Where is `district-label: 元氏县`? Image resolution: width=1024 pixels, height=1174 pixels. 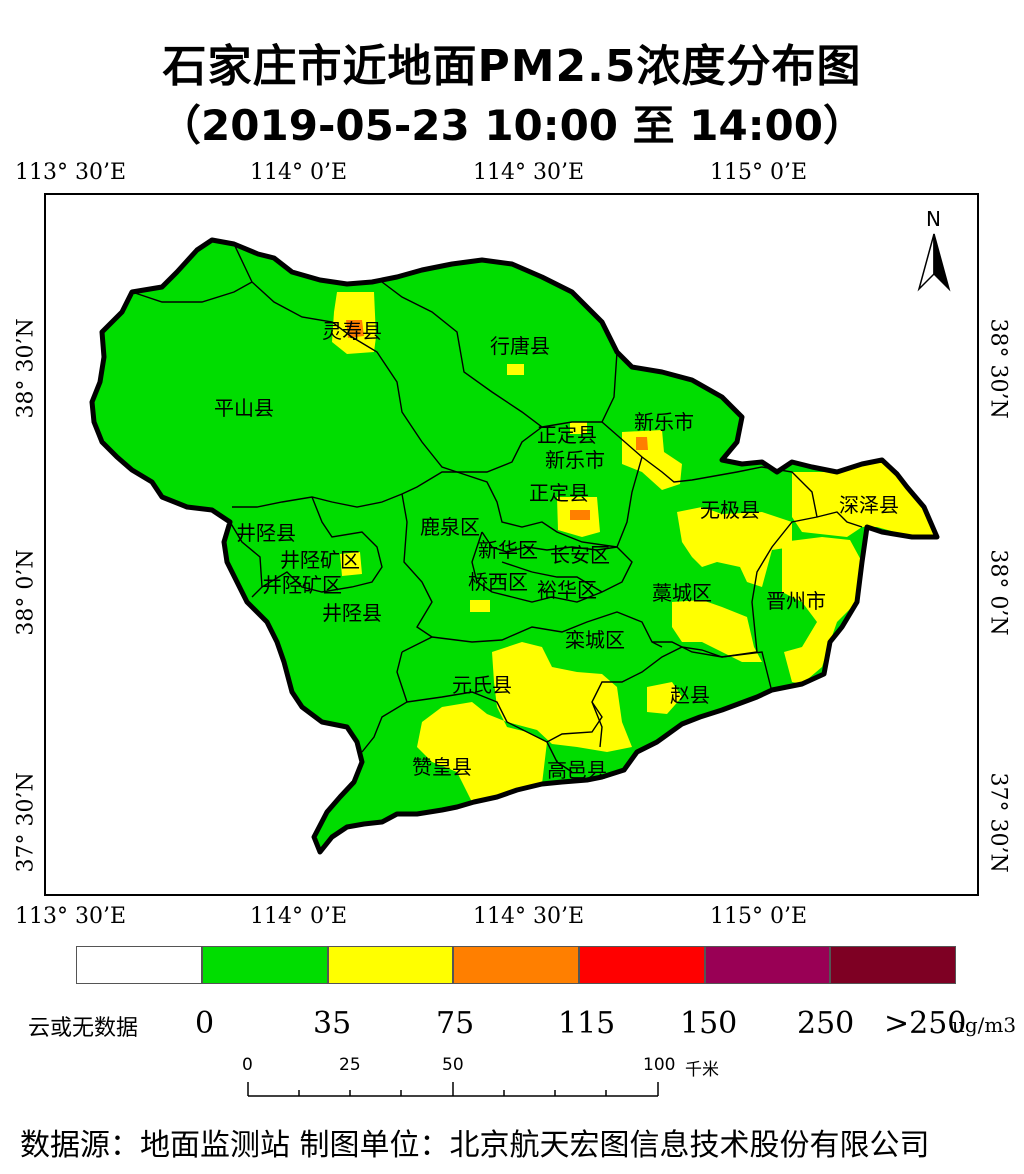
district-label: 元氏县 is located at coordinates (482, 685).